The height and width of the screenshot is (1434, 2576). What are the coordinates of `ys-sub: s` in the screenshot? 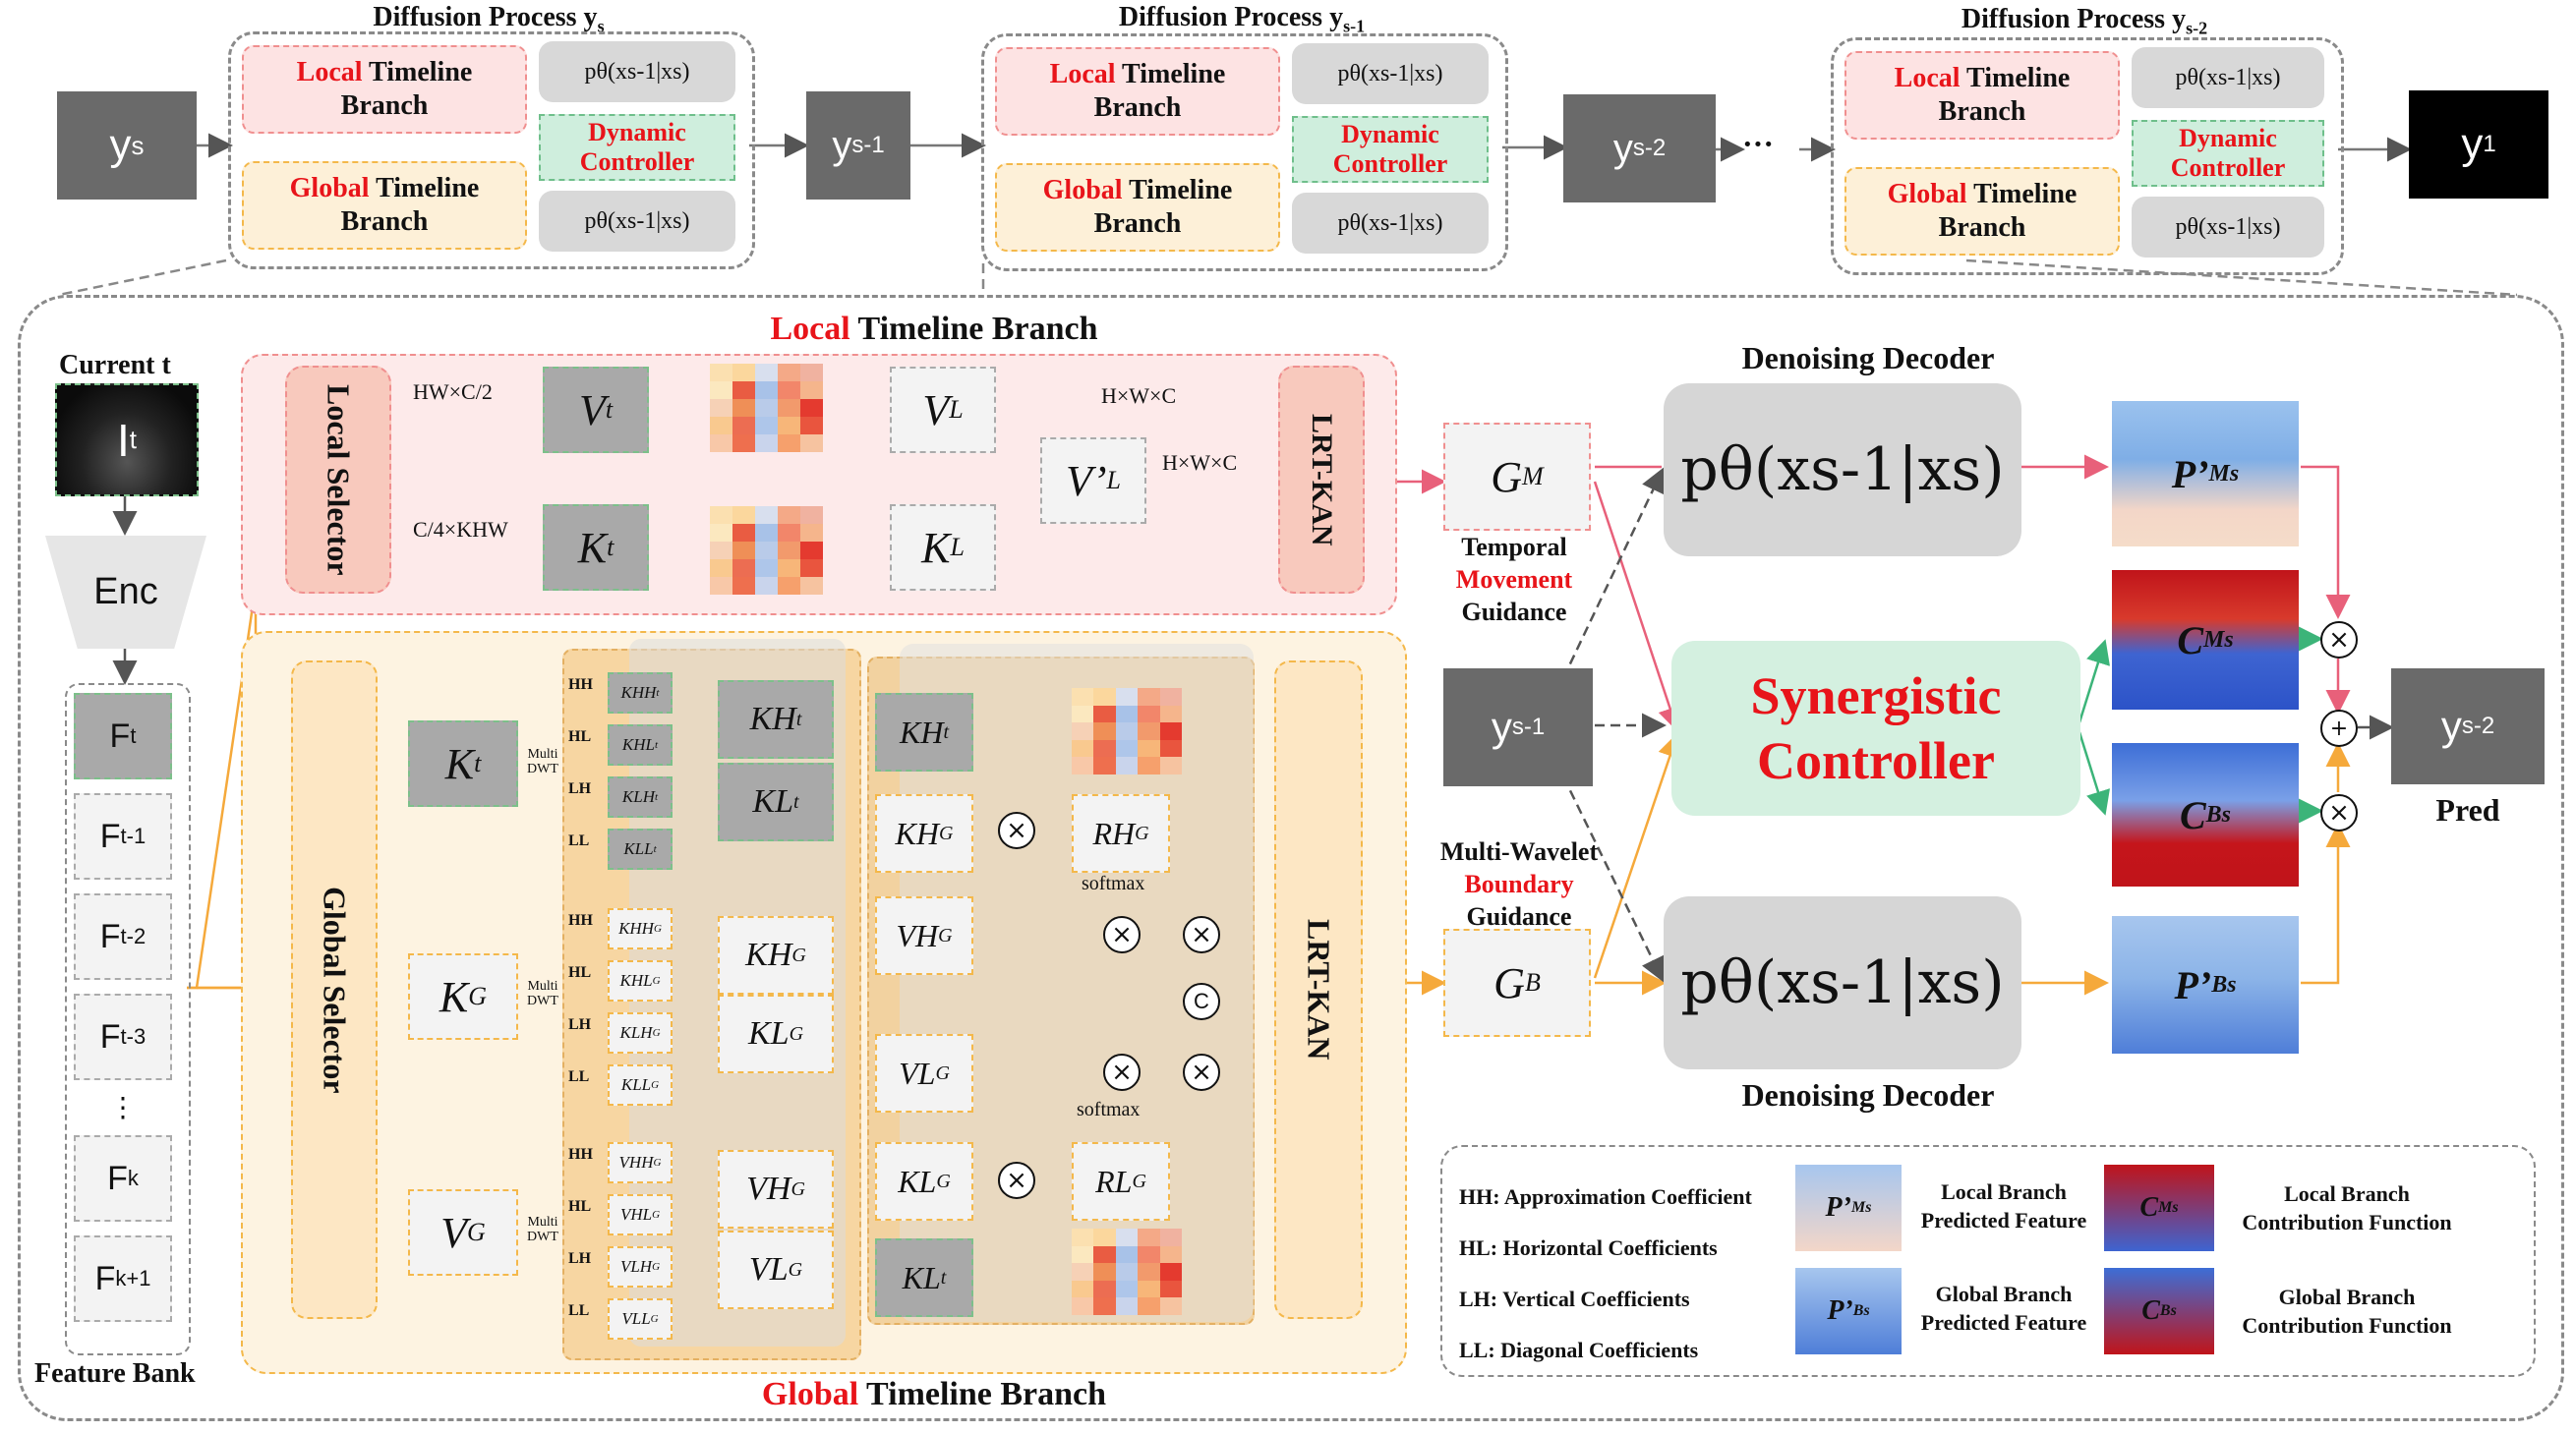 It's located at (138, 145).